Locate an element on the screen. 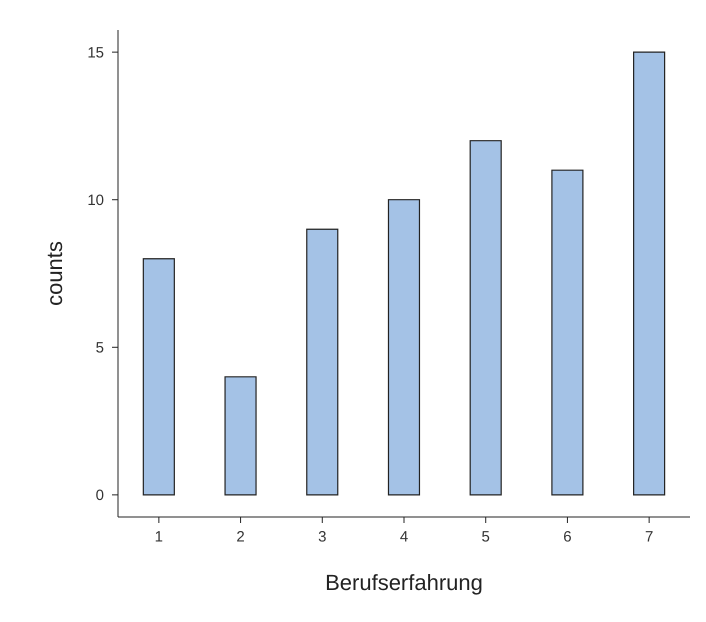 The width and height of the screenshot is (706, 622). y-tick-label: 10 is located at coordinates (95, 201).